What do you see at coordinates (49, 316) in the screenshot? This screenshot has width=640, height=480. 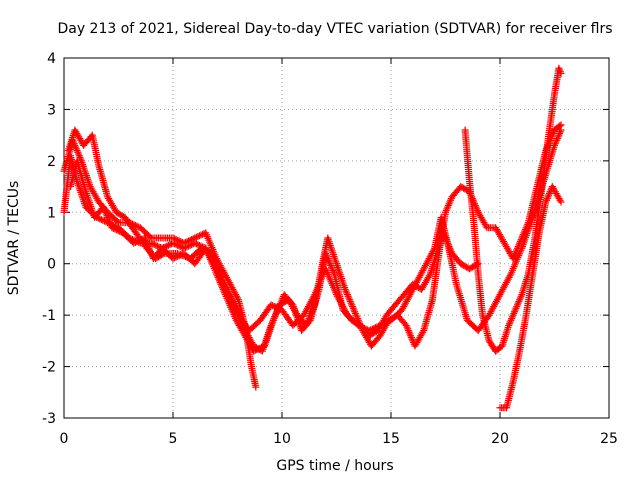 I see `y-tick-label: -1` at bounding box center [49, 316].